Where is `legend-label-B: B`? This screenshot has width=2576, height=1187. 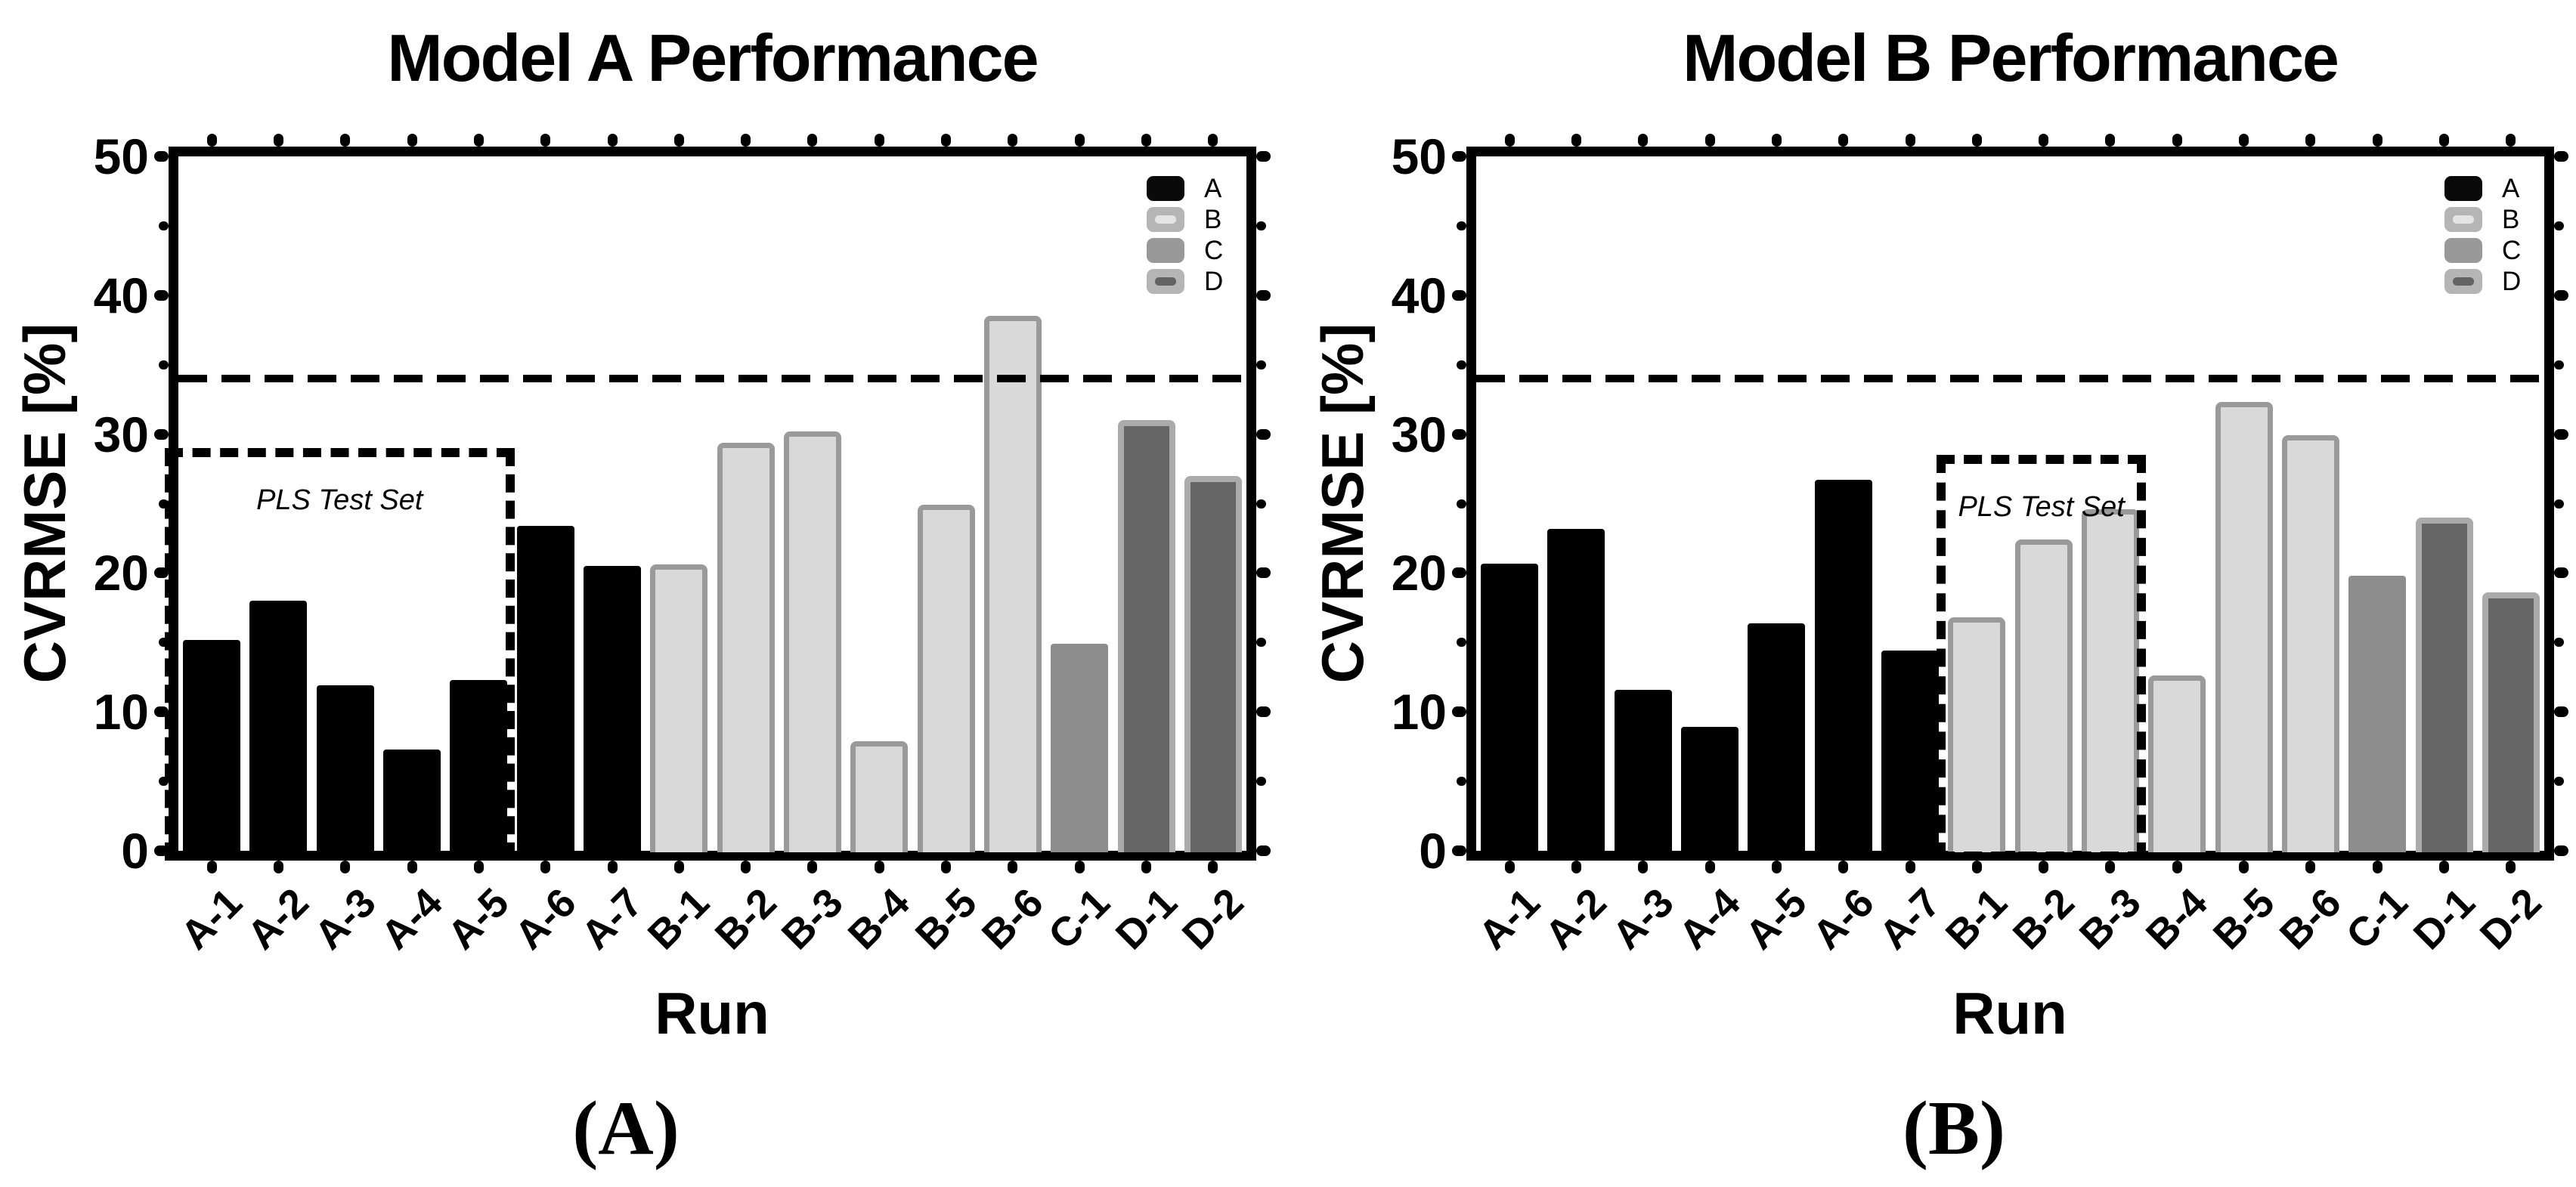 legend-label-B: B is located at coordinates (2511, 220).